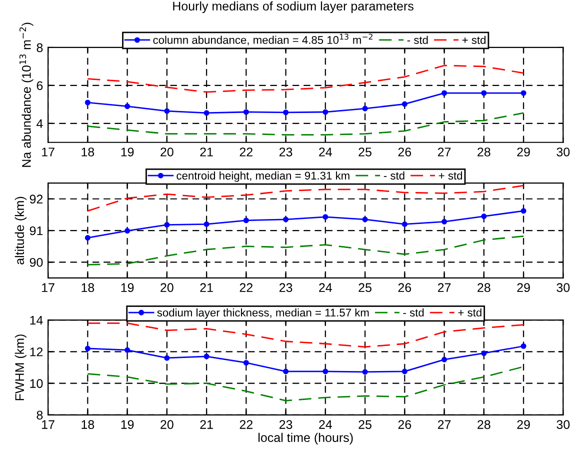 Image resolution: width=586 pixels, height=452 pixels. I want to click on chart-title: Hourly medians of sodium layer parameters, so click(293, 7).